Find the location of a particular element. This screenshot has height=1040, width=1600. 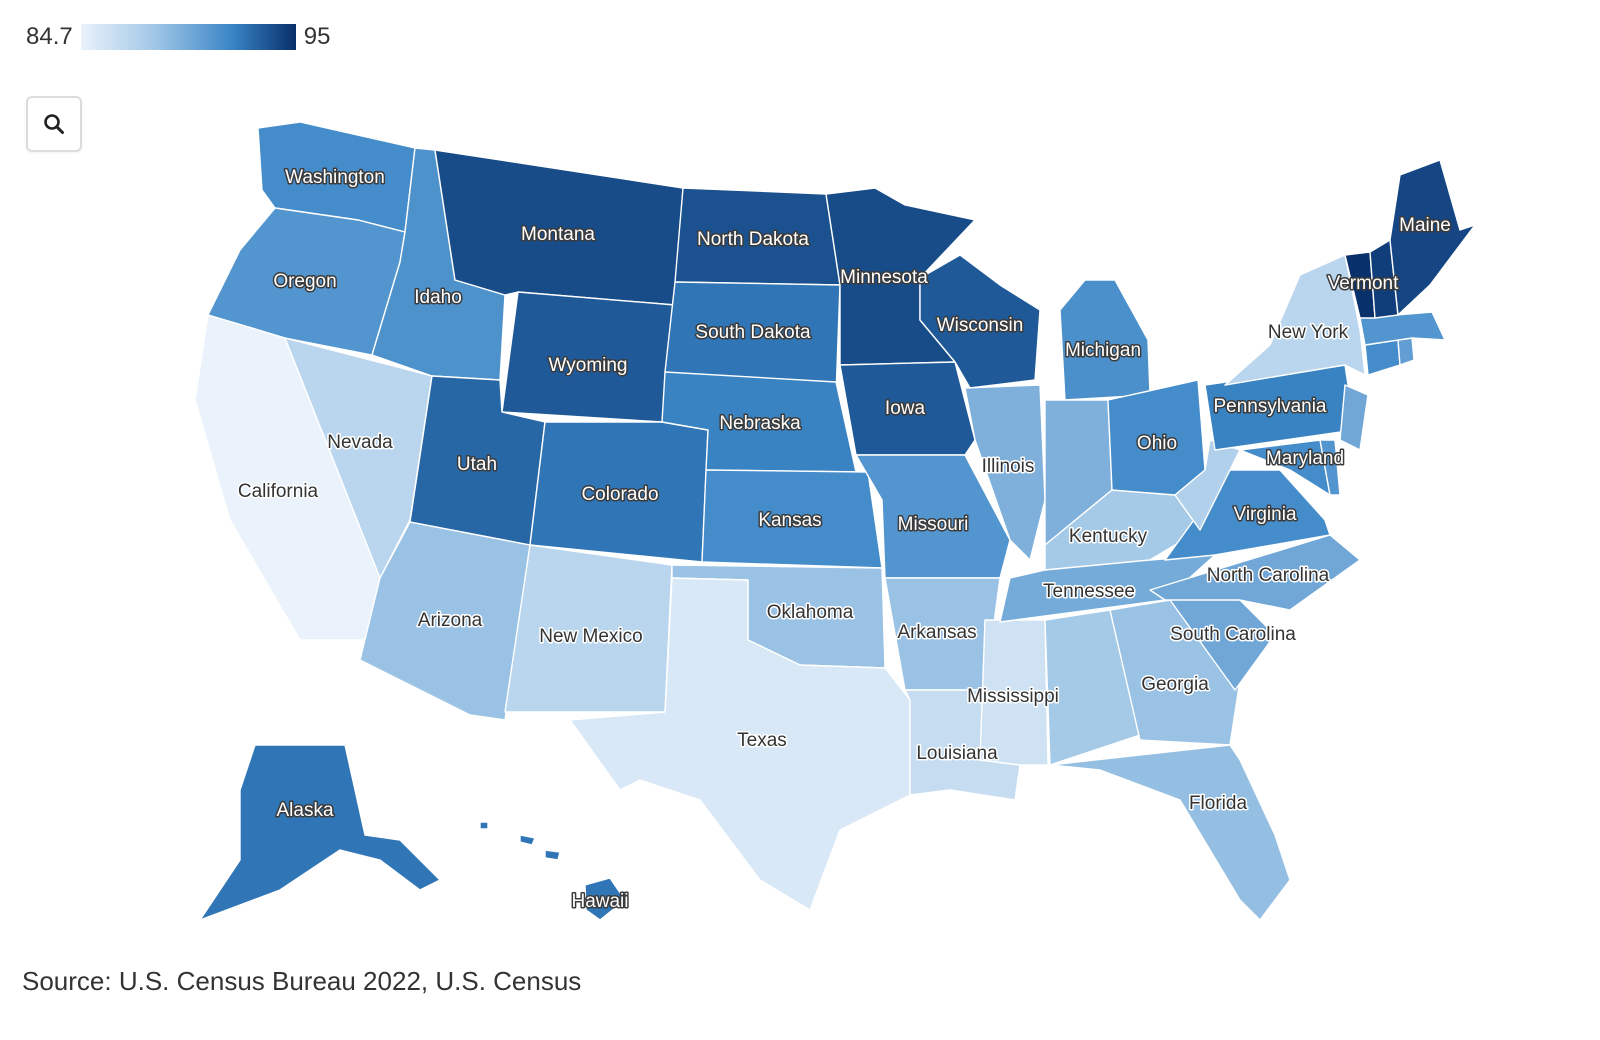

state-label-pennsylvania: Pennsylvania is located at coordinates (1269, 406).